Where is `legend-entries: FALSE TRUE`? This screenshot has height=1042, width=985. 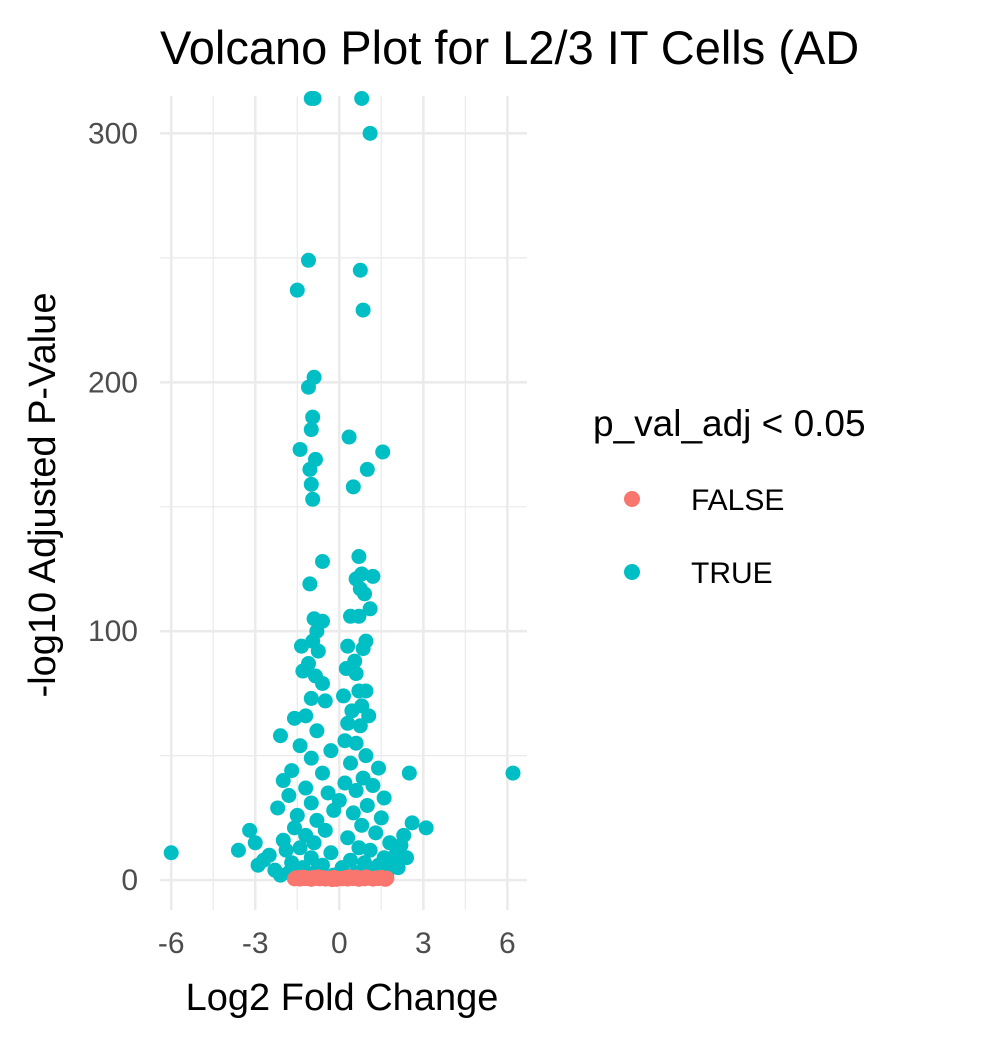 legend-entries: FALSE TRUE is located at coordinates (704, 537).